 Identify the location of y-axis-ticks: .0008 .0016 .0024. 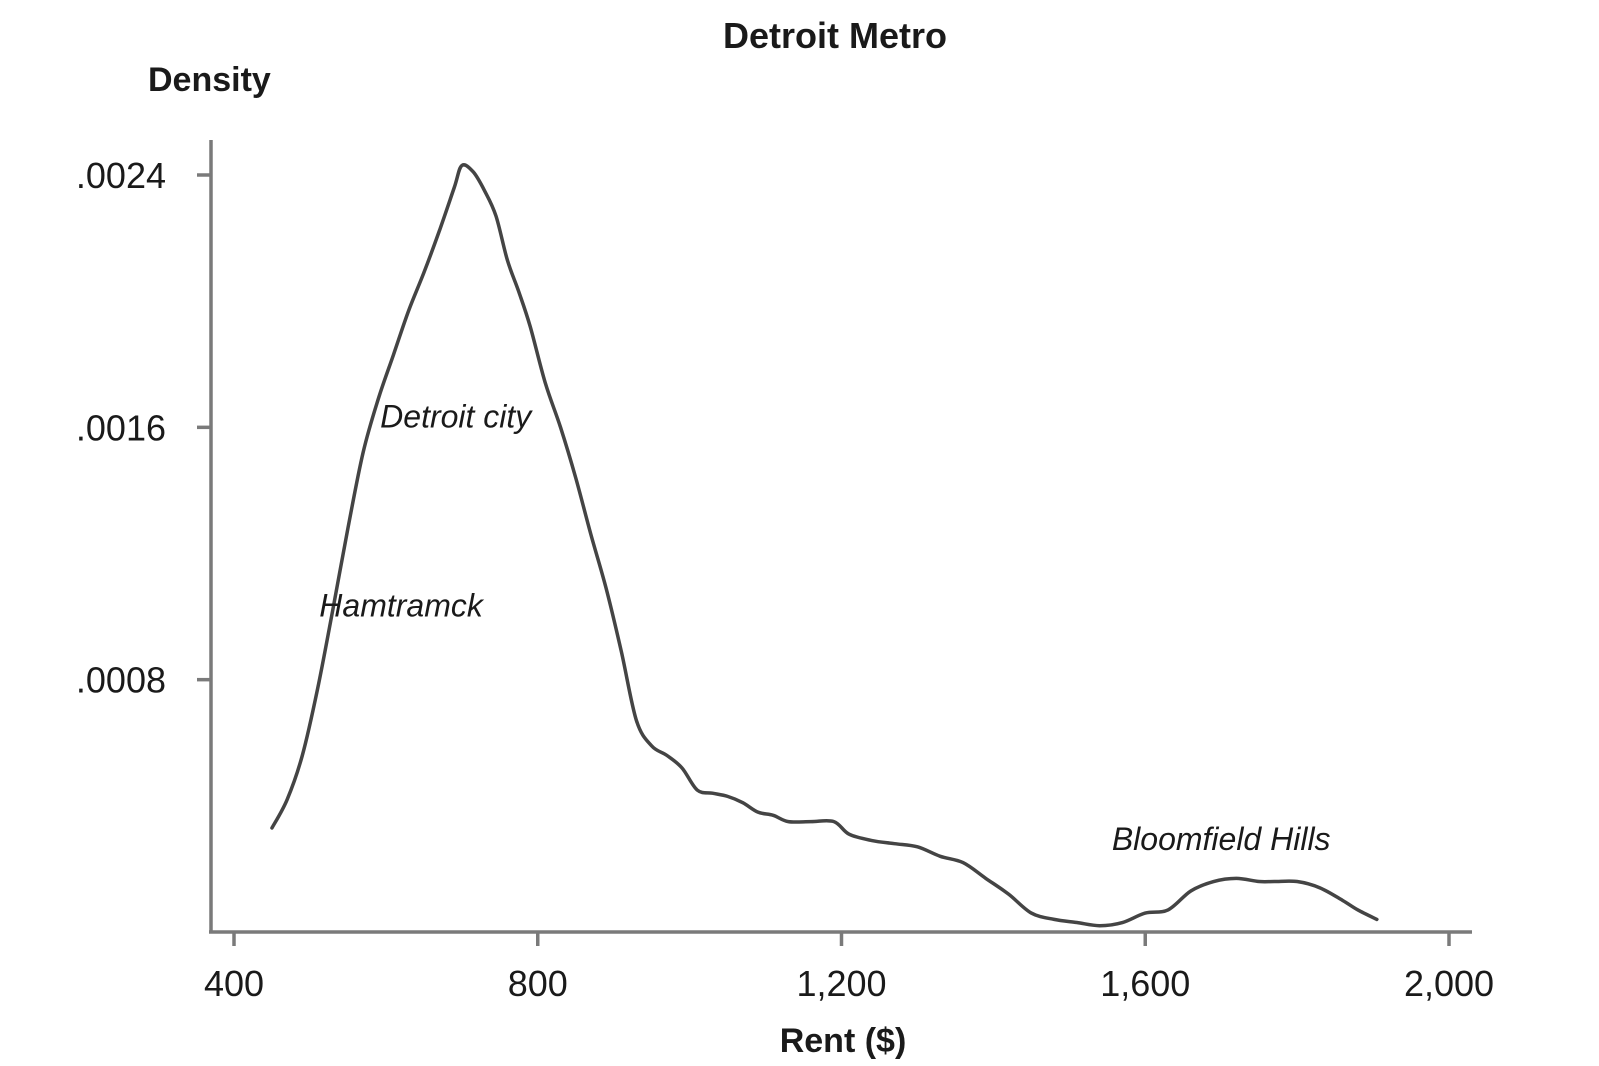
(143, 428).